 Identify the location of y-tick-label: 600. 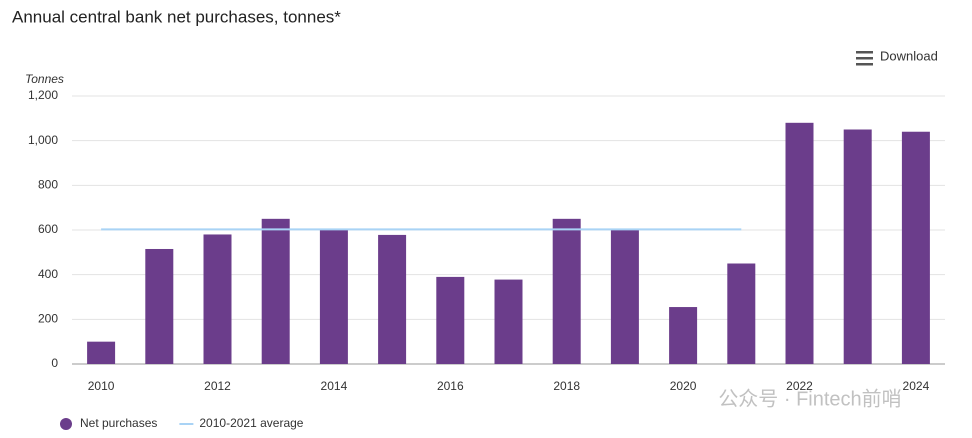
(48, 229).